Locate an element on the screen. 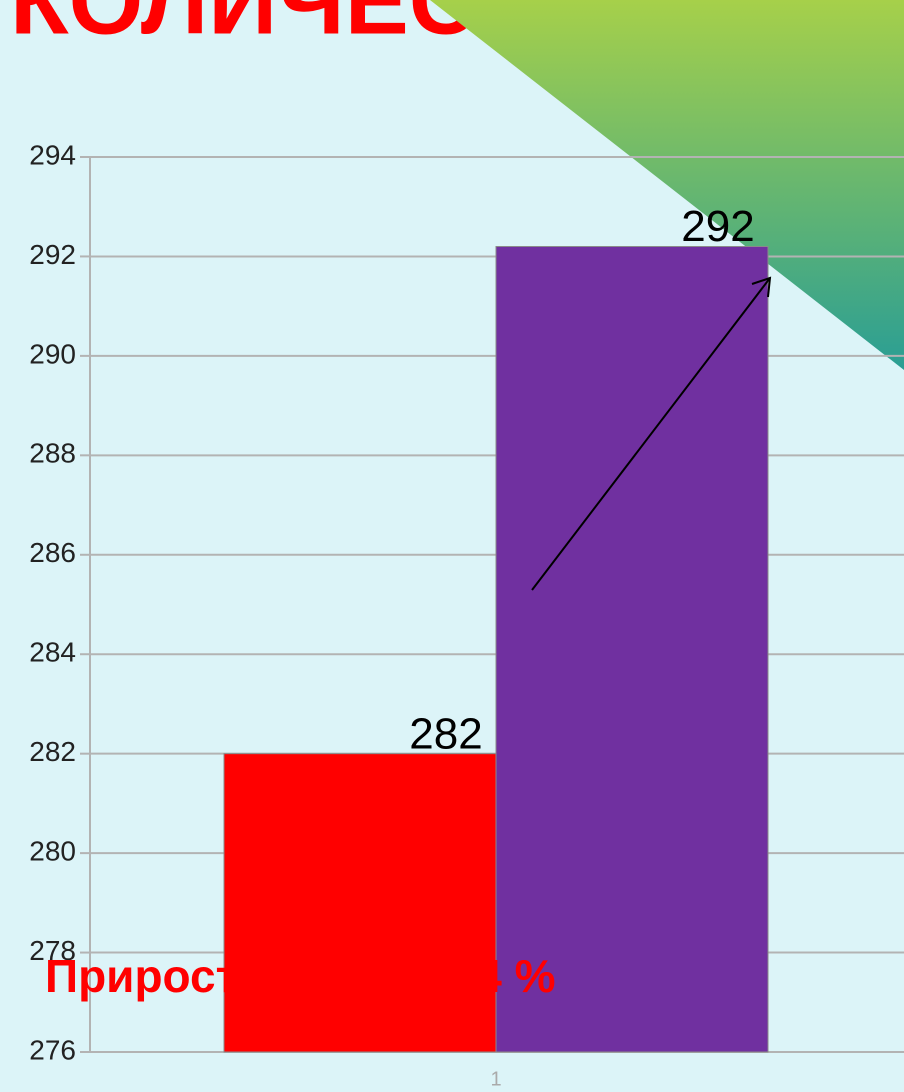  y-tick-label: 284 is located at coordinates (52, 652).